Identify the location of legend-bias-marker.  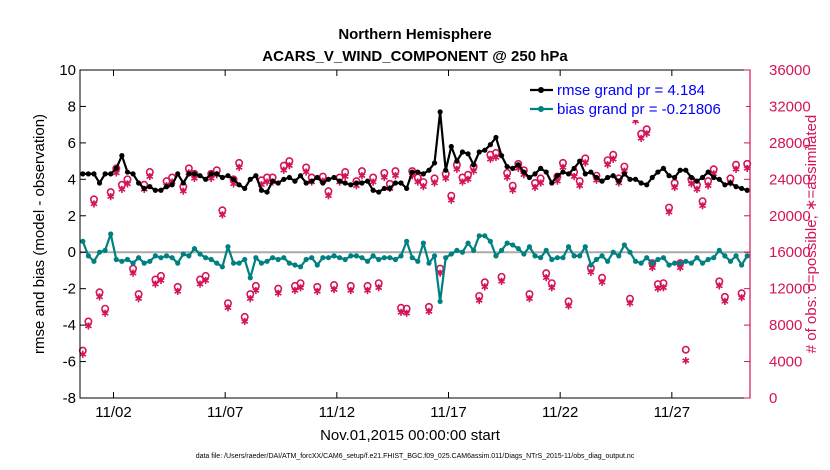
(541, 109).